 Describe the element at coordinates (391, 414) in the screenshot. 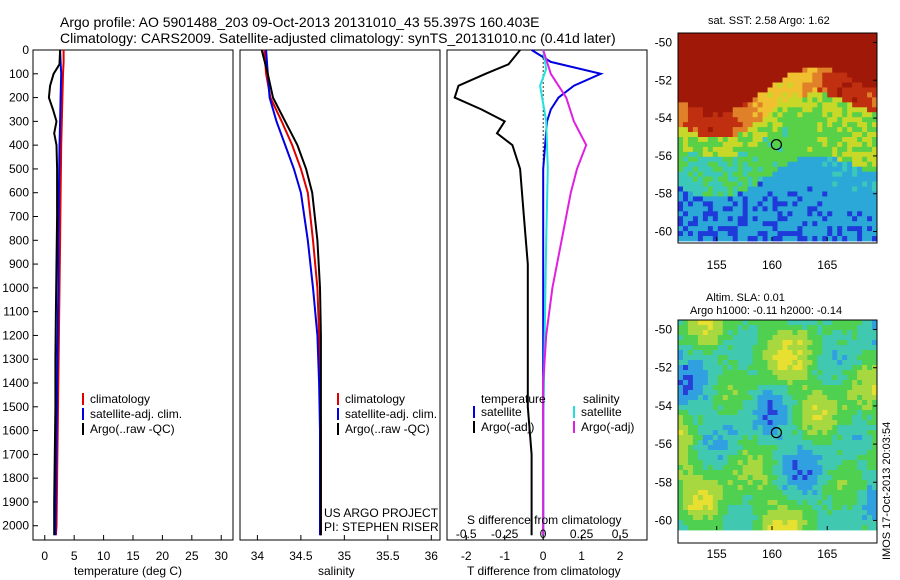

I see `legend-satellite-adj-sal: satellite-adj. clim.` at that location.